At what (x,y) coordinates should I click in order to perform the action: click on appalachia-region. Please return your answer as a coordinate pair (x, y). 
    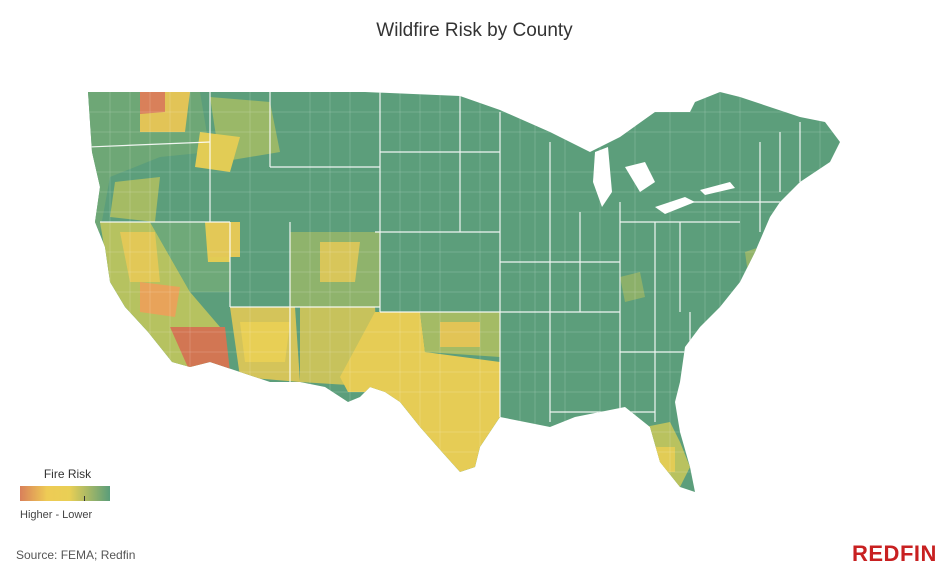
    Looking at the image, I should click on (632, 287).